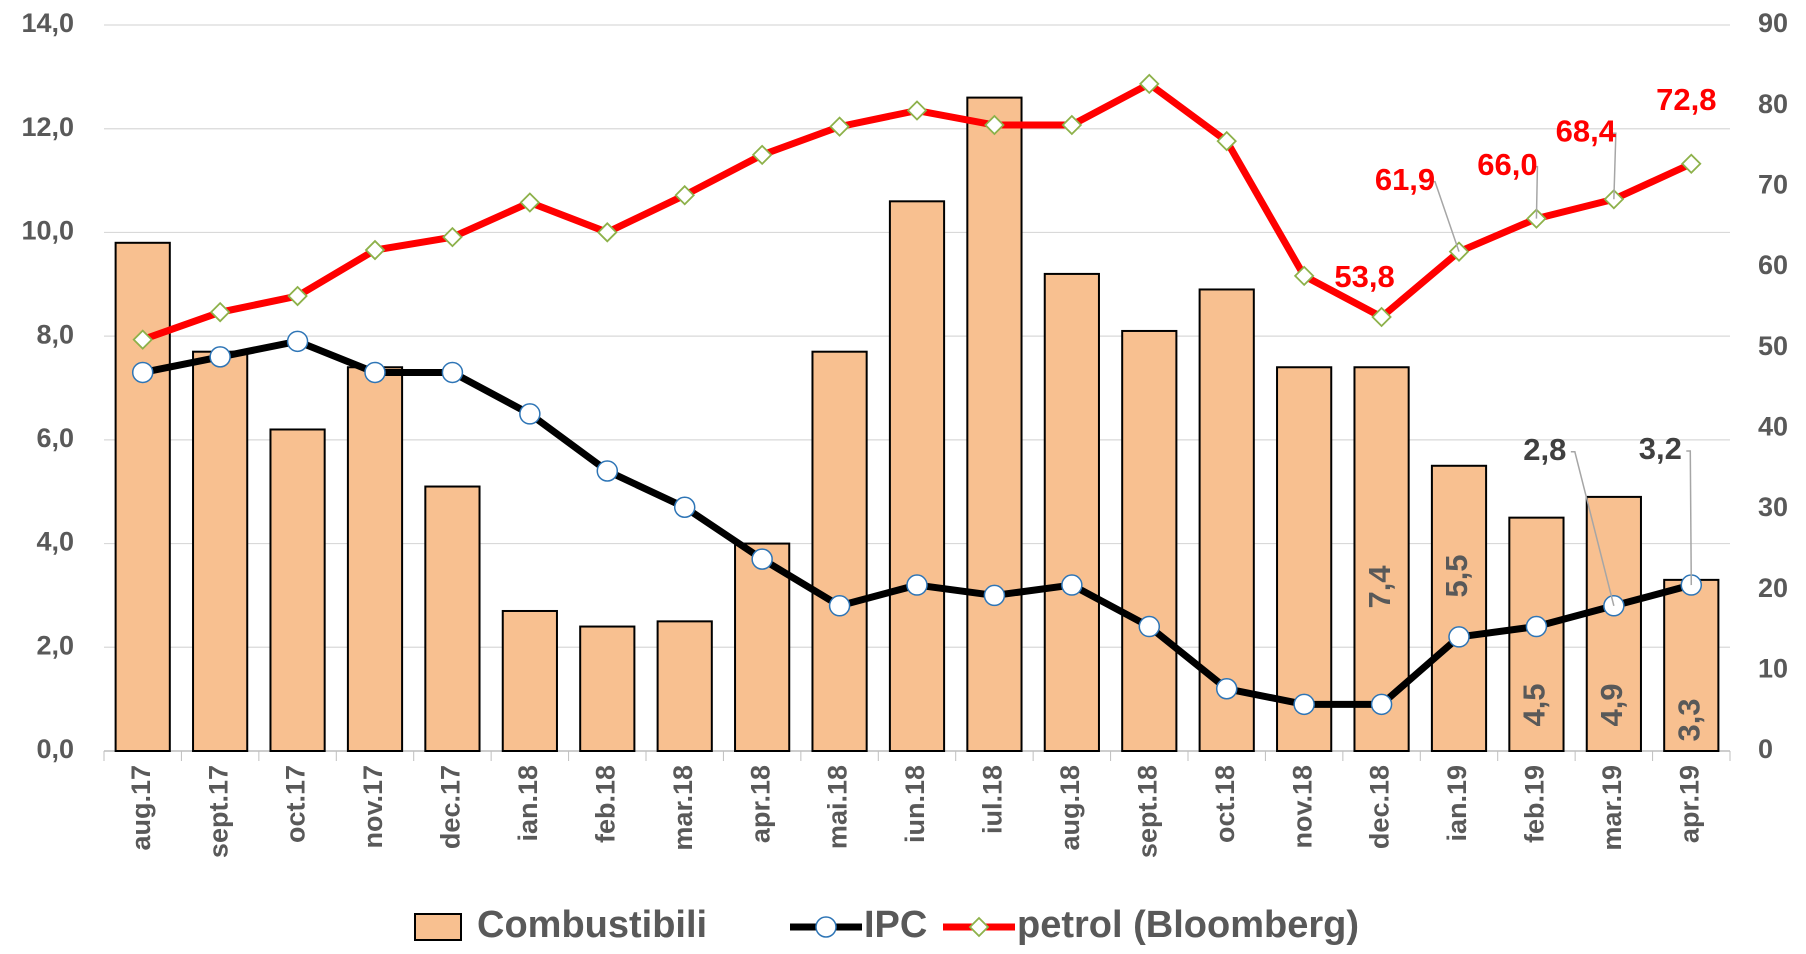 The height and width of the screenshot is (954, 1806). Describe the element at coordinates (55, 438) in the screenshot. I see `y-tick-label: 6,0` at that location.